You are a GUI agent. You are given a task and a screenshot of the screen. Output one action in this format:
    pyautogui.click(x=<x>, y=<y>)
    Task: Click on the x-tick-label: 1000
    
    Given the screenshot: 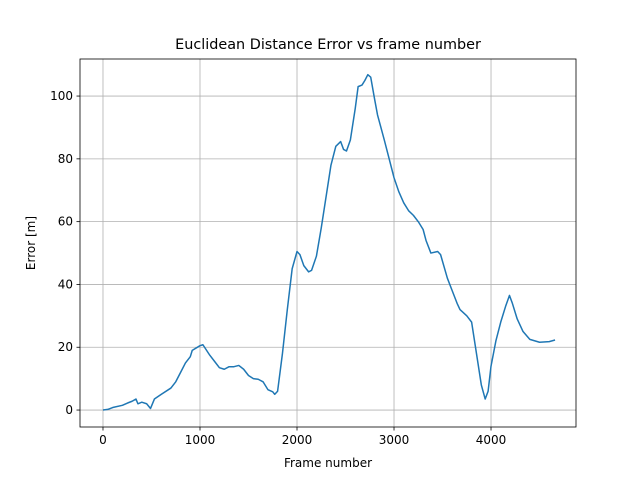 What is the action you would take?
    pyautogui.click(x=200, y=440)
    